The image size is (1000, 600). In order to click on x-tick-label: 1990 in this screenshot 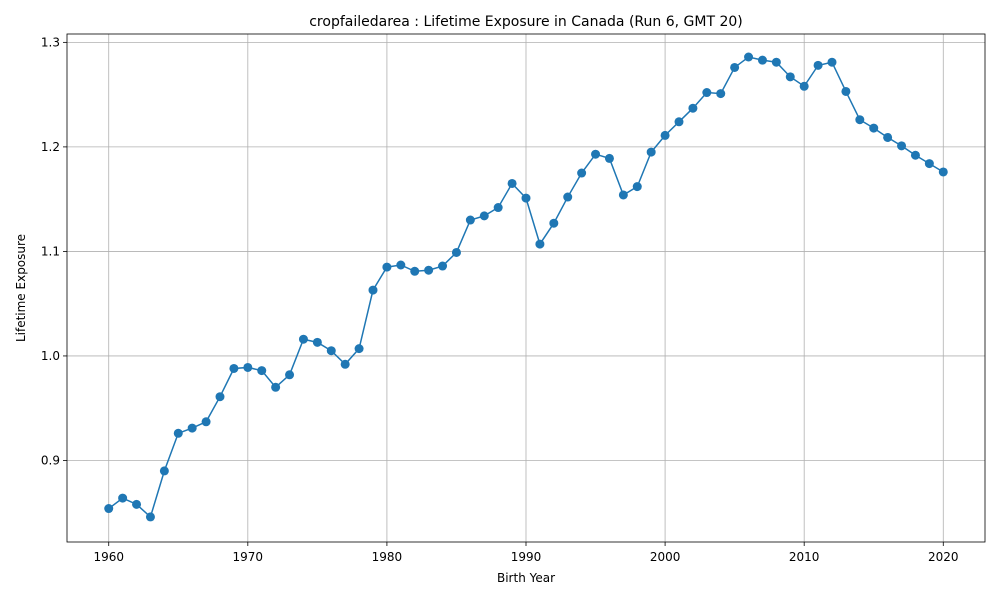, I will do `click(526, 557)`.